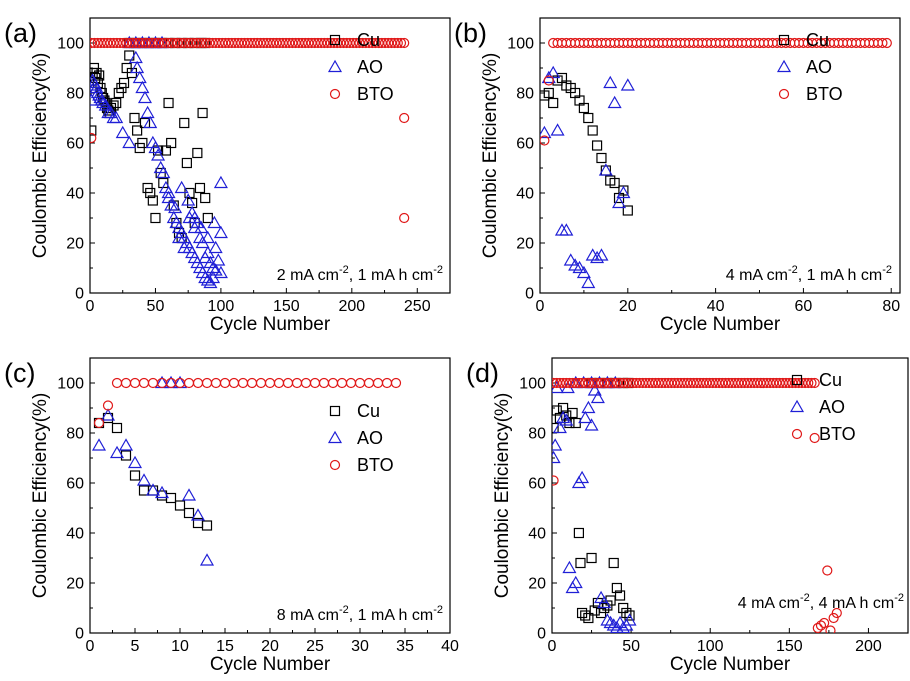  Describe the element at coordinates (40, 156) in the screenshot. I see `y-axis-label: Coulombic Efficiency(%)` at that location.